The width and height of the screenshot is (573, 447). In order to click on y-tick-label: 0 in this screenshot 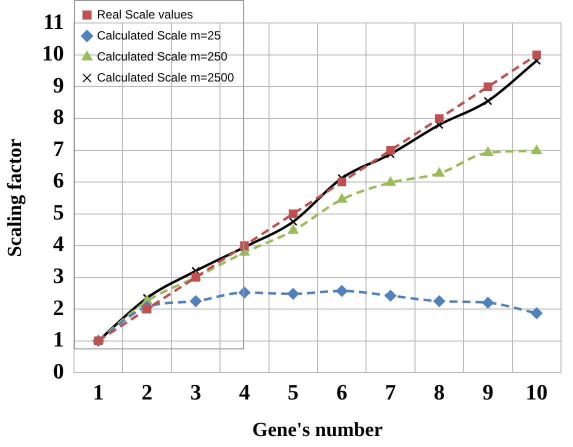, I will do `click(58, 371)`.